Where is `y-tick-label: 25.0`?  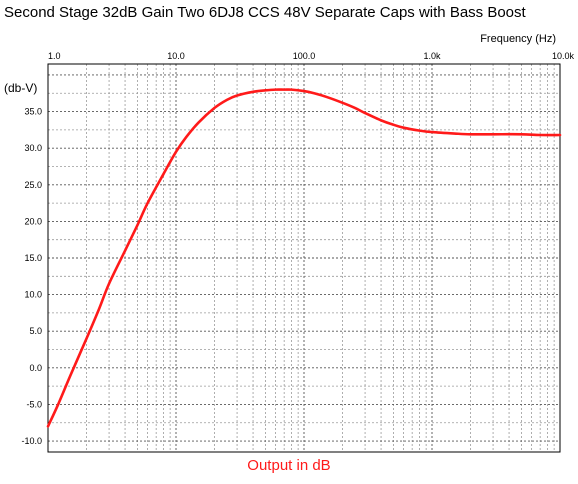
y-tick-label: 25.0 is located at coordinates (33, 185).